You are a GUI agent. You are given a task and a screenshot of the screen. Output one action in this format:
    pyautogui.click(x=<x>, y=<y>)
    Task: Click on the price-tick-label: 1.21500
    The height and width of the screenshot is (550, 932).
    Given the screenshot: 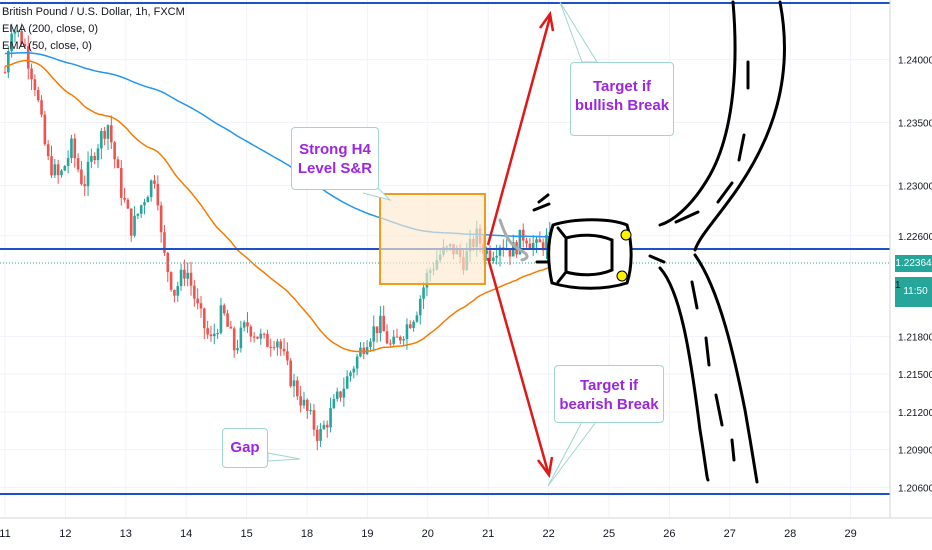 What is the action you would take?
    pyautogui.click(x=915, y=375)
    